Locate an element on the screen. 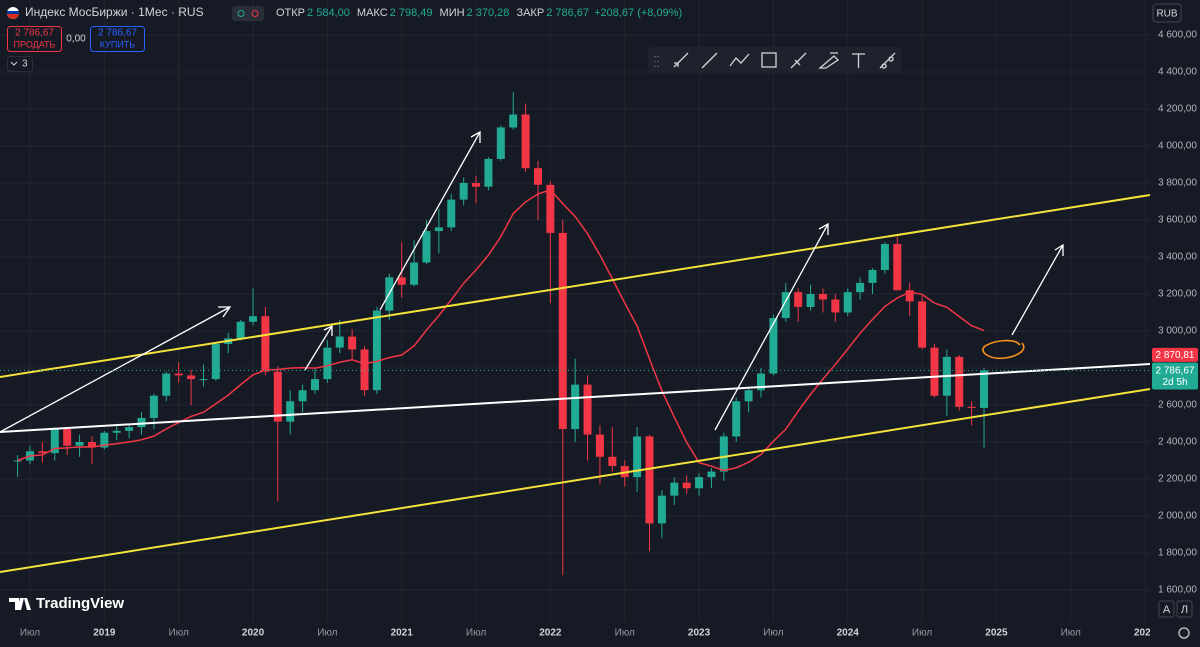 The height and width of the screenshot is (647, 1200). auto-scale-button is located at coordinates (1166, 609).